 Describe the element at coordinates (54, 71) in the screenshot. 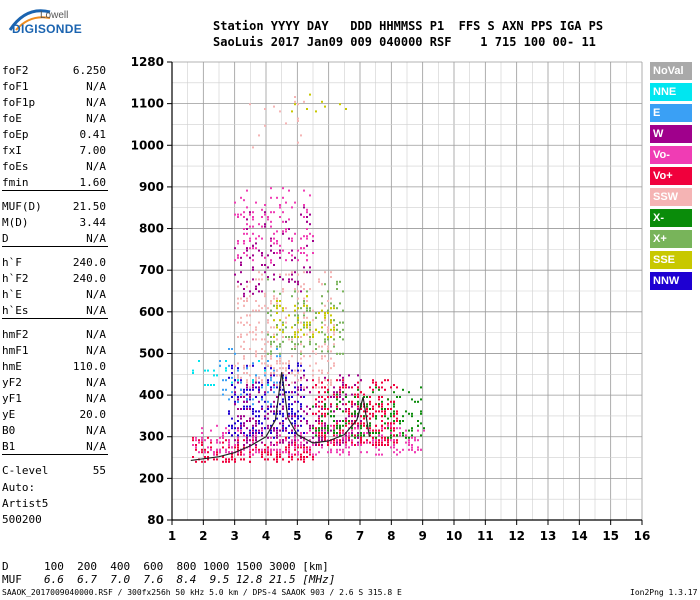

I see `param-row: foF2 6.250` at that location.